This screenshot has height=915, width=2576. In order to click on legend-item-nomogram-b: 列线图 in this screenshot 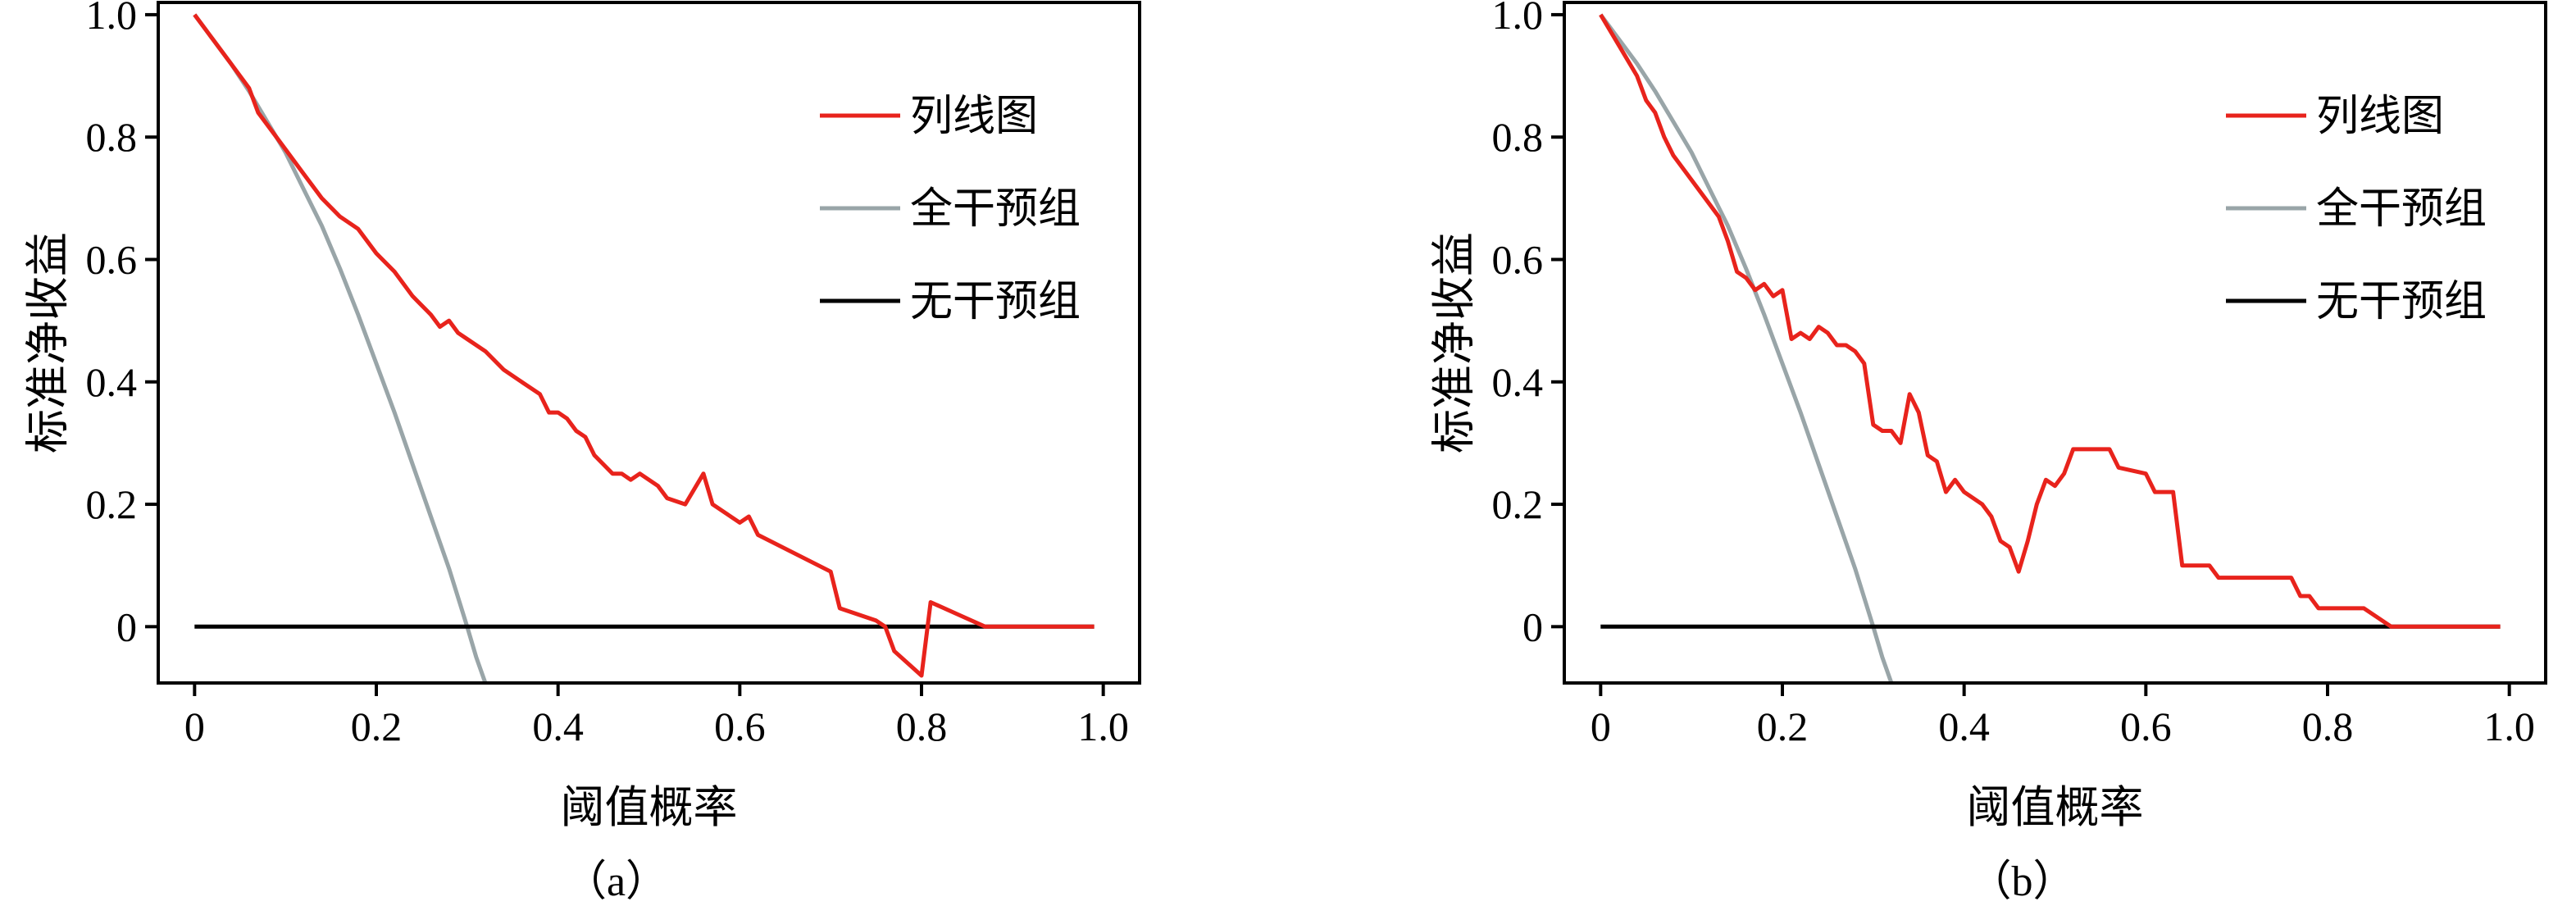, I will do `click(2335, 117)`.